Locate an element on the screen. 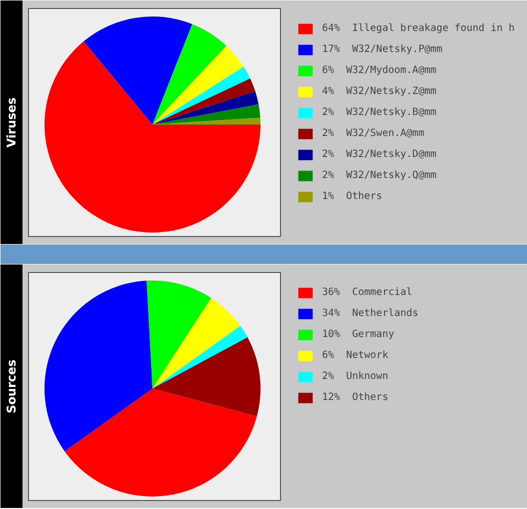  legend-label: 1% Others is located at coordinates (352, 196).